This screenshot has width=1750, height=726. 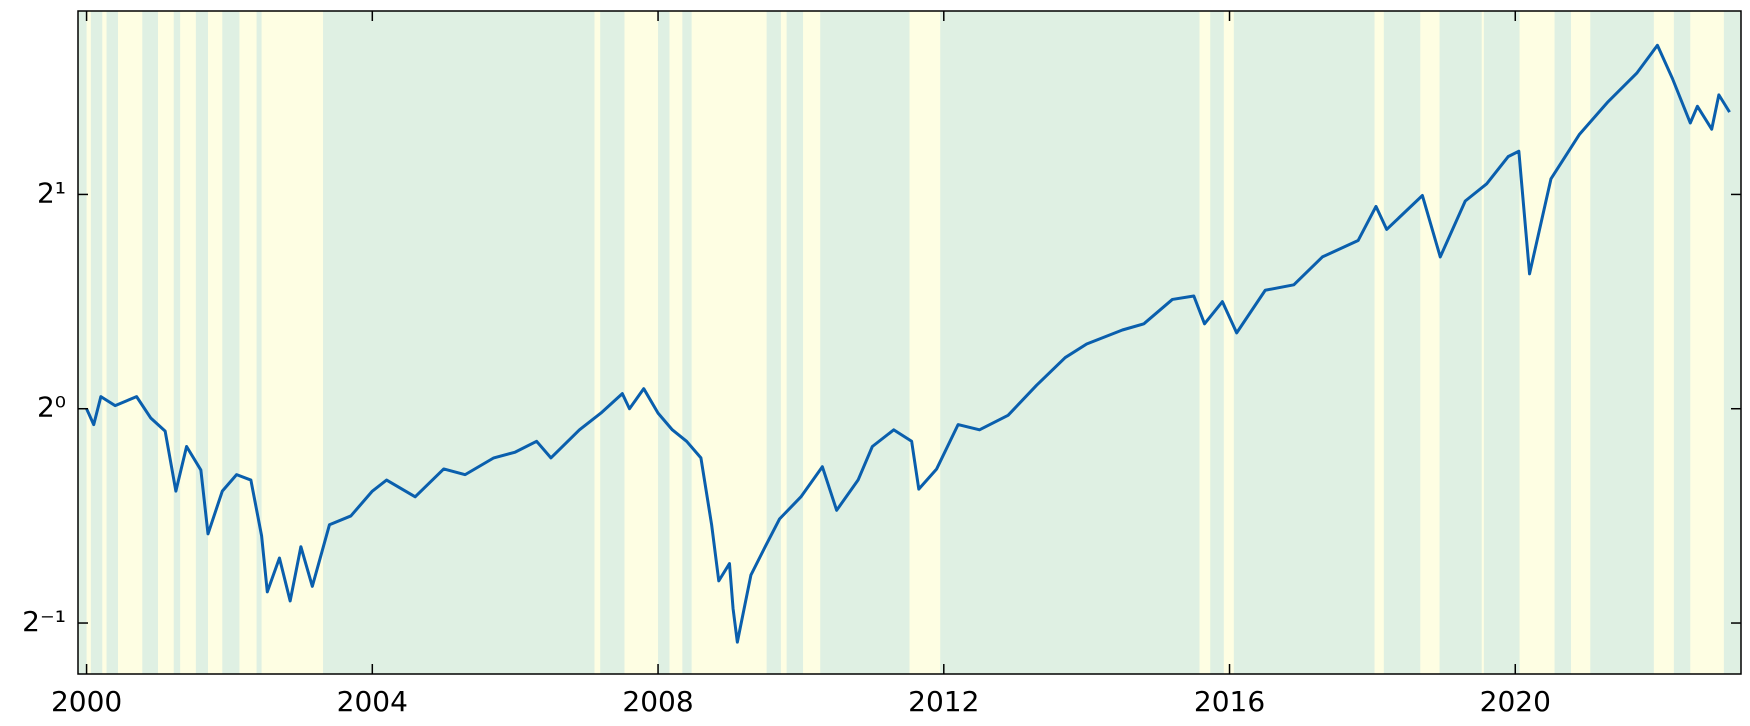 I want to click on y-tick-label: 2¹, so click(x=51, y=192).